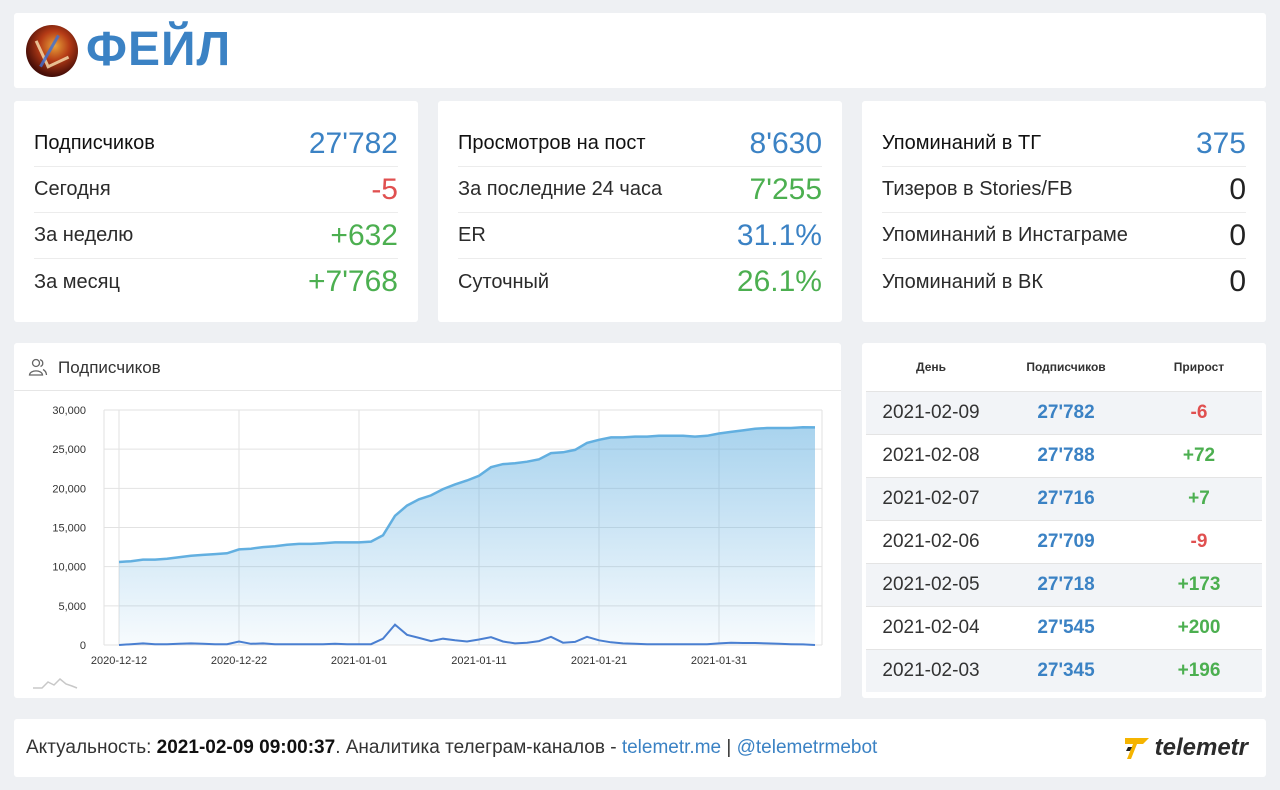 The image size is (1280, 790). What do you see at coordinates (364, 235) in the screenshot?
I see `stat-value: +632` at bounding box center [364, 235].